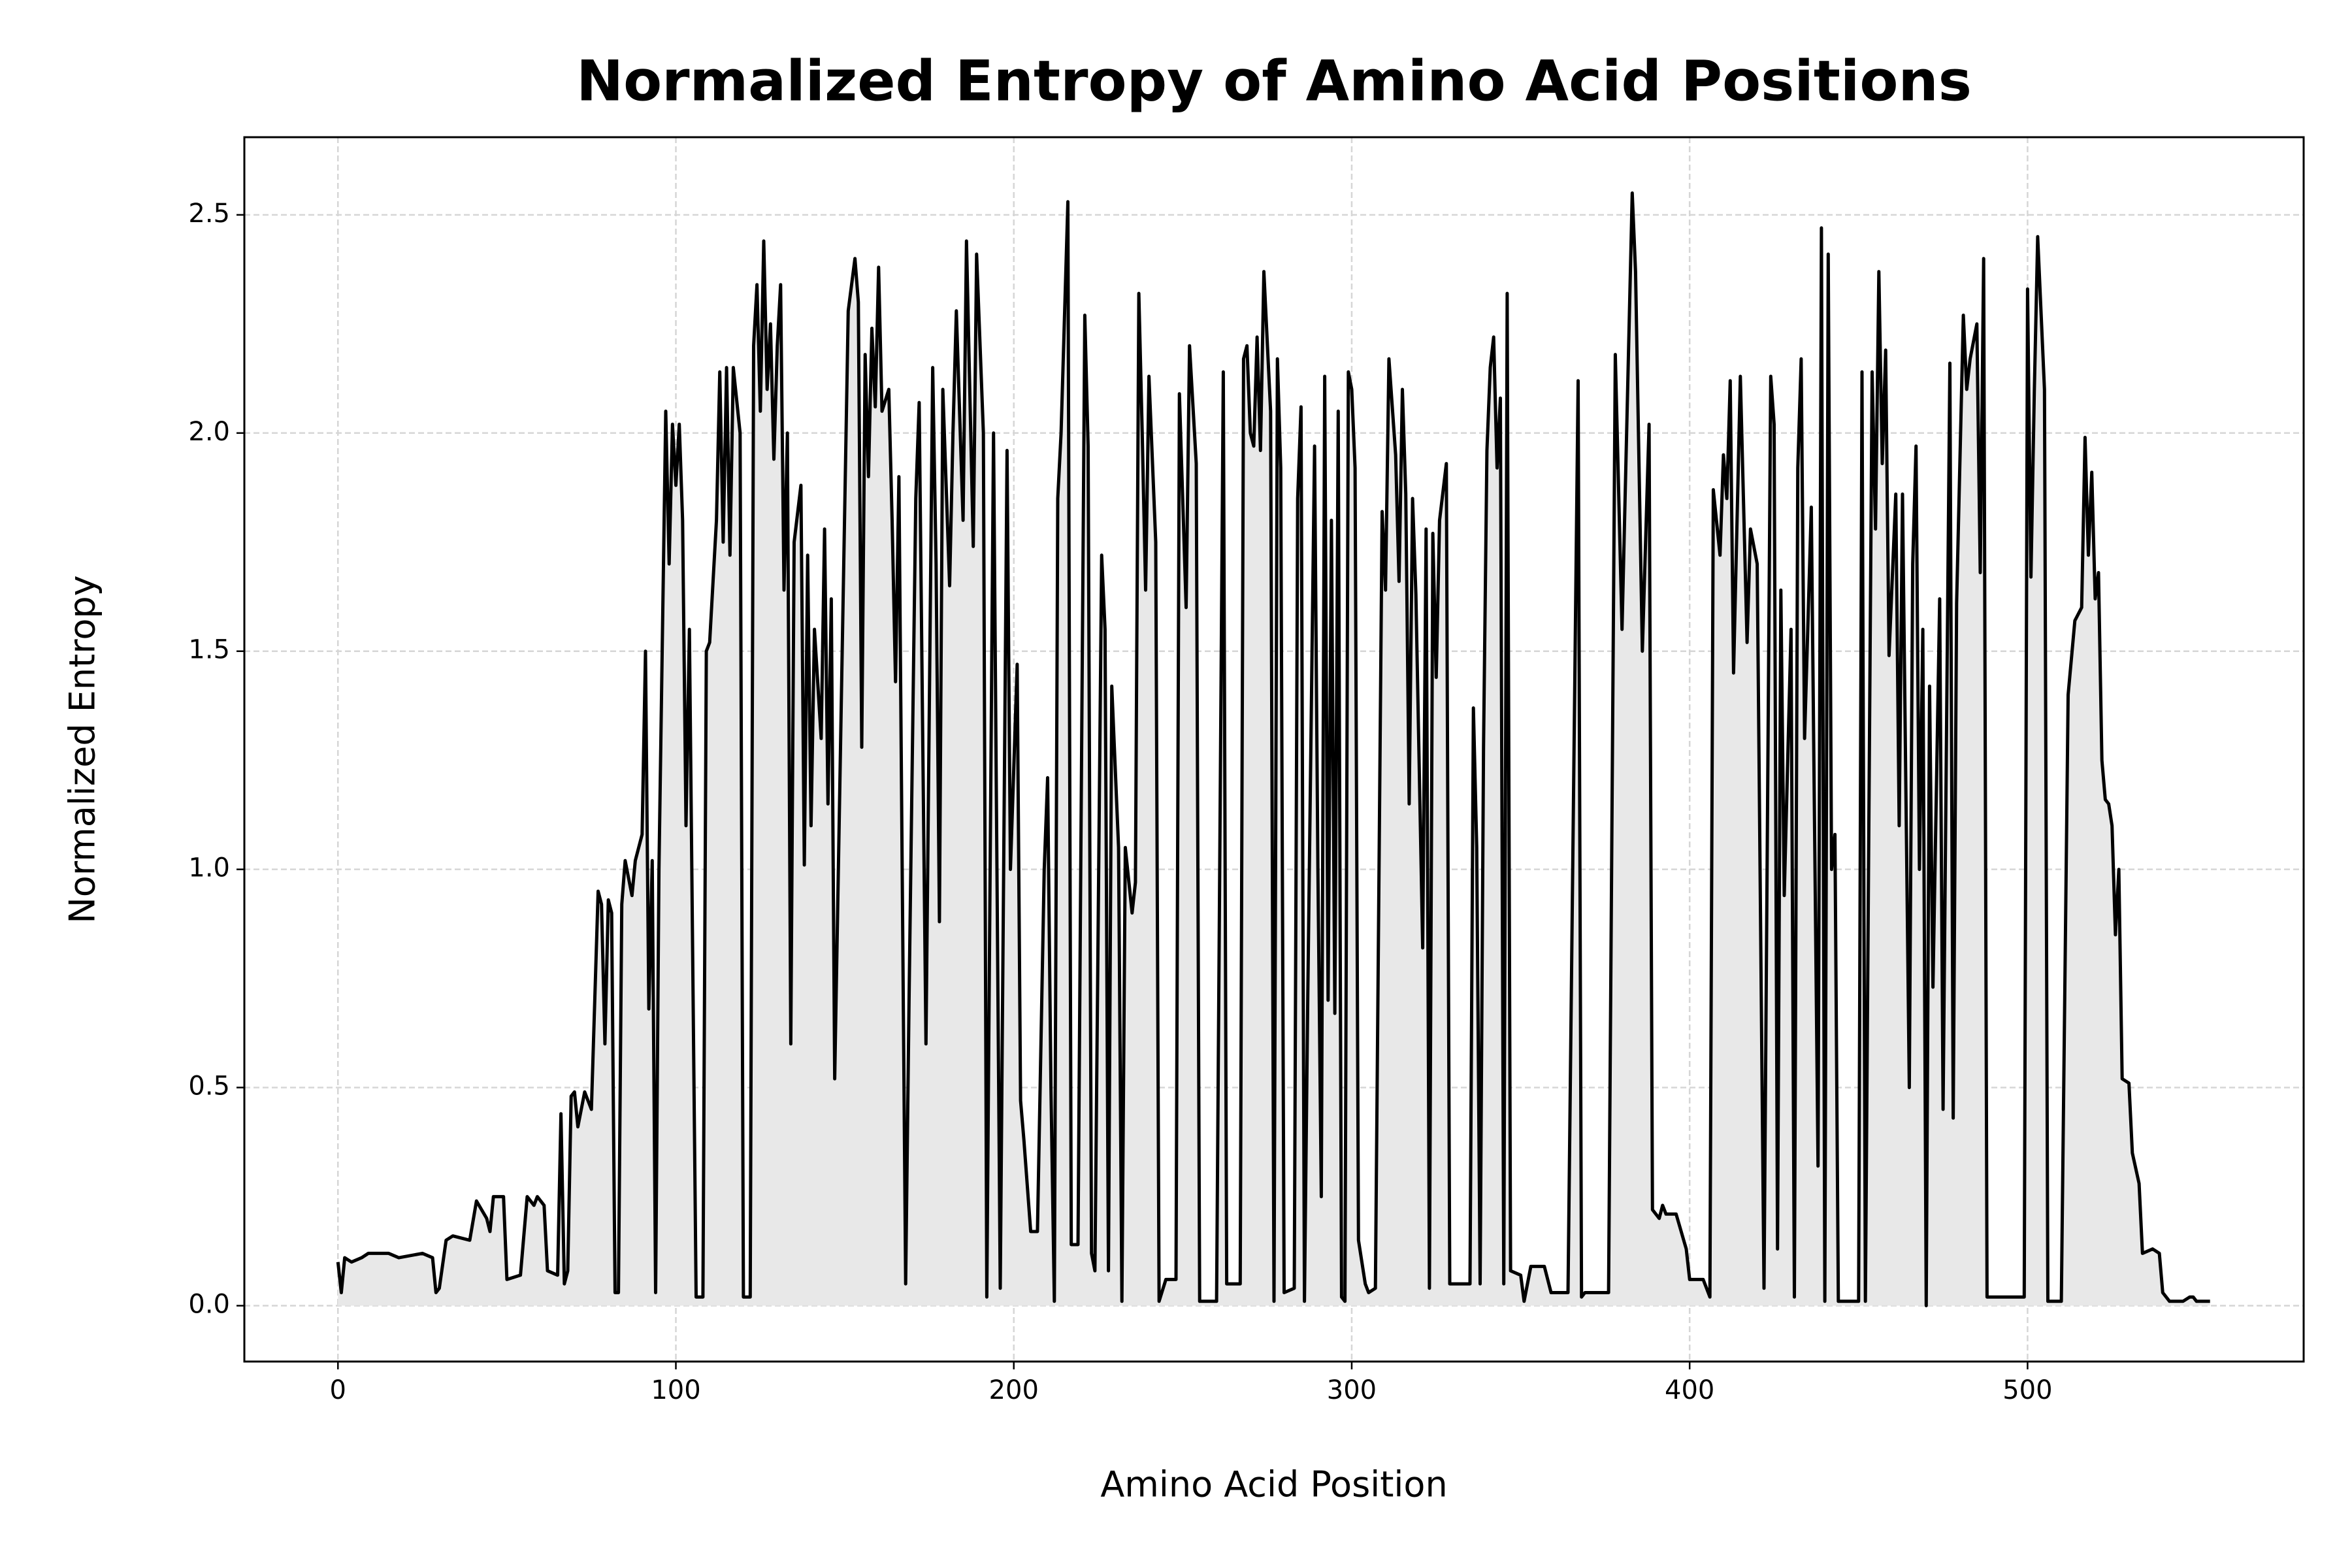 The image size is (2352, 1568). I want to click on y-tick-label: 1.5, so click(209, 650).